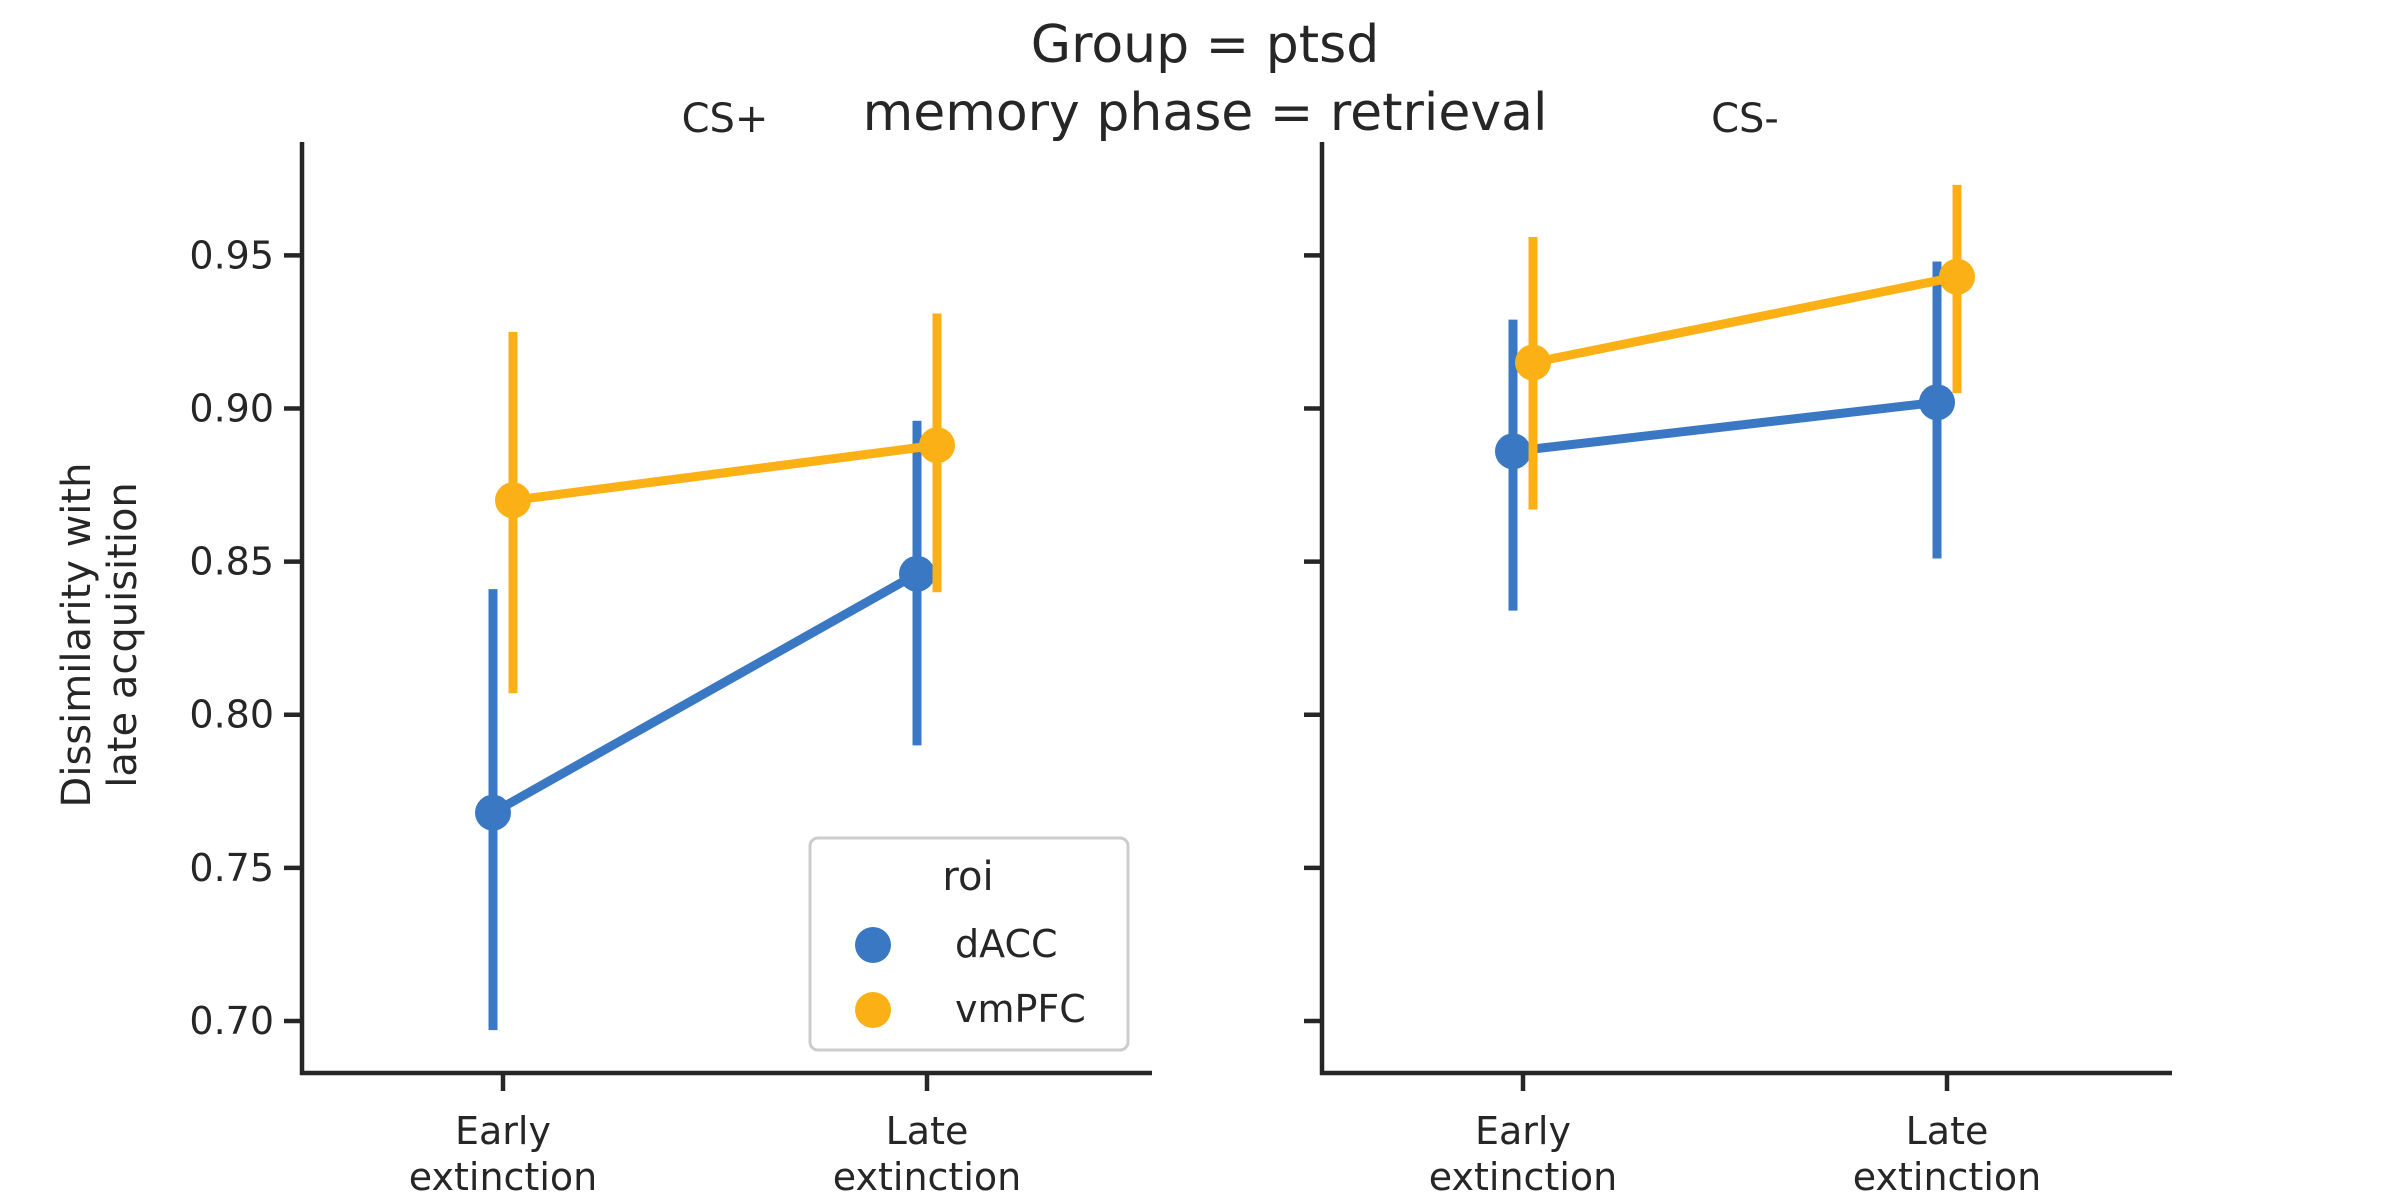 This screenshot has height=1200, width=2400. What do you see at coordinates (1006, 944) in the screenshot?
I see `legend-label-dacc: dACC` at bounding box center [1006, 944].